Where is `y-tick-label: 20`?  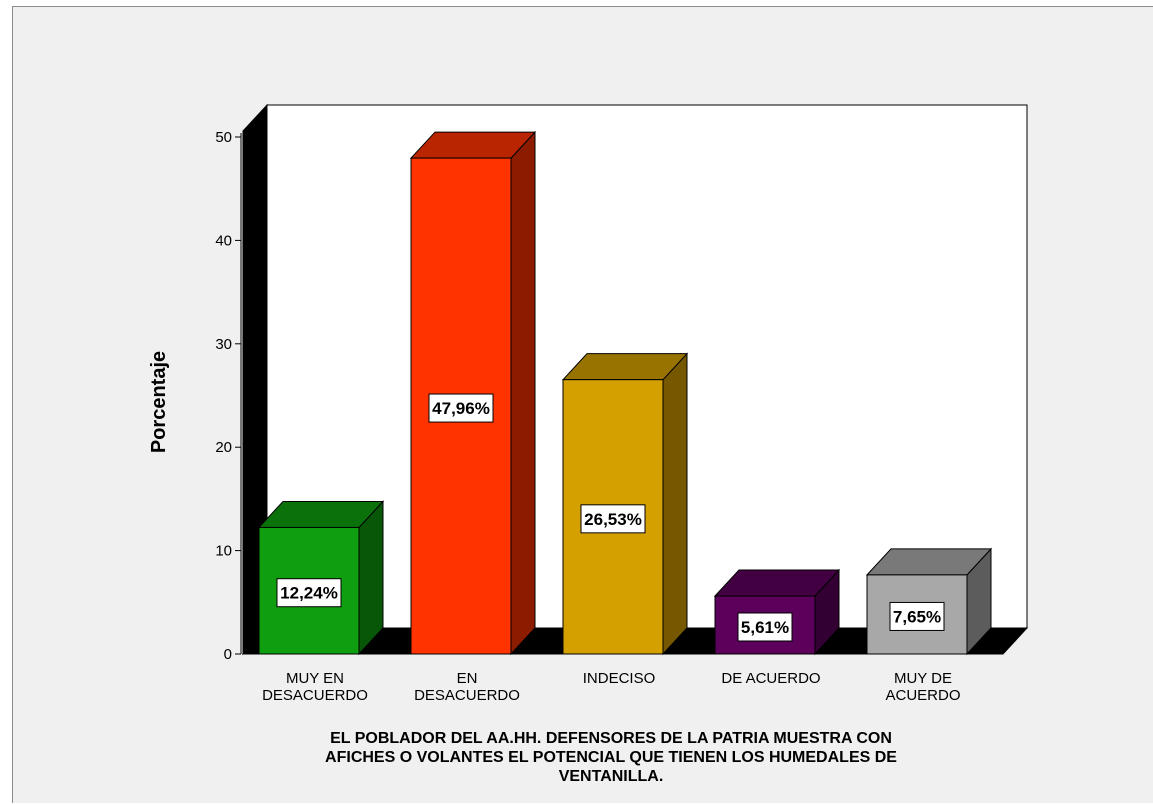
y-tick-label: 20 is located at coordinates (223, 447).